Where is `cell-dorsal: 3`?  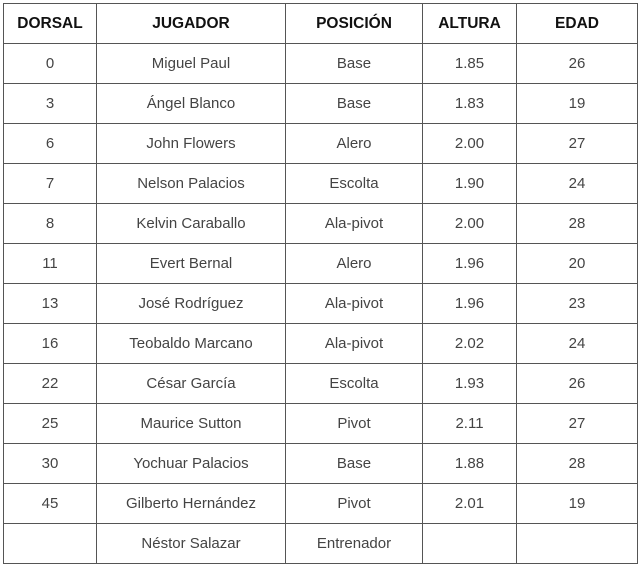
cell-dorsal: 3 is located at coordinates (50, 103).